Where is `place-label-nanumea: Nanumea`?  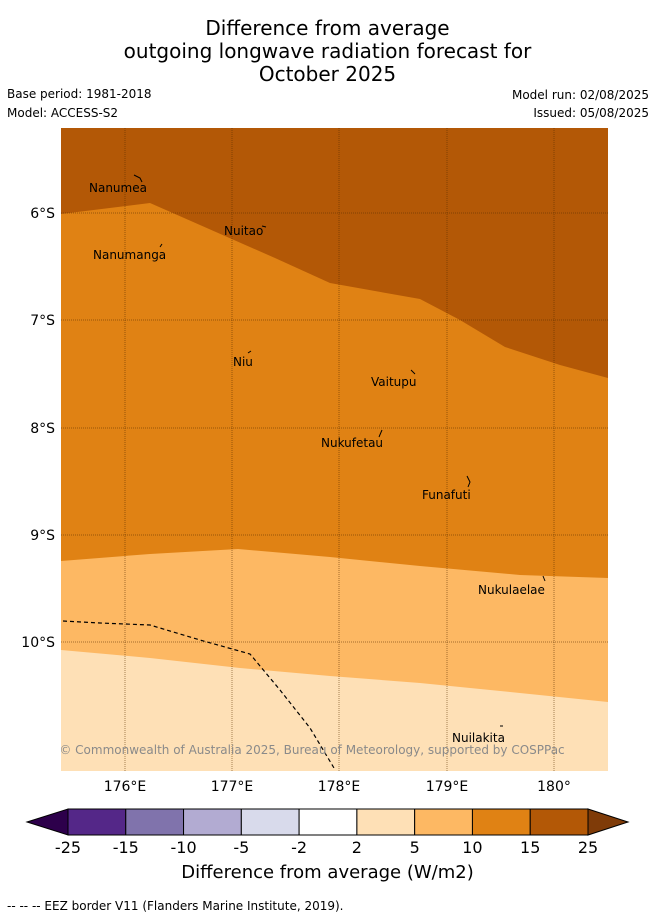 place-label-nanumea: Nanumea is located at coordinates (118, 188).